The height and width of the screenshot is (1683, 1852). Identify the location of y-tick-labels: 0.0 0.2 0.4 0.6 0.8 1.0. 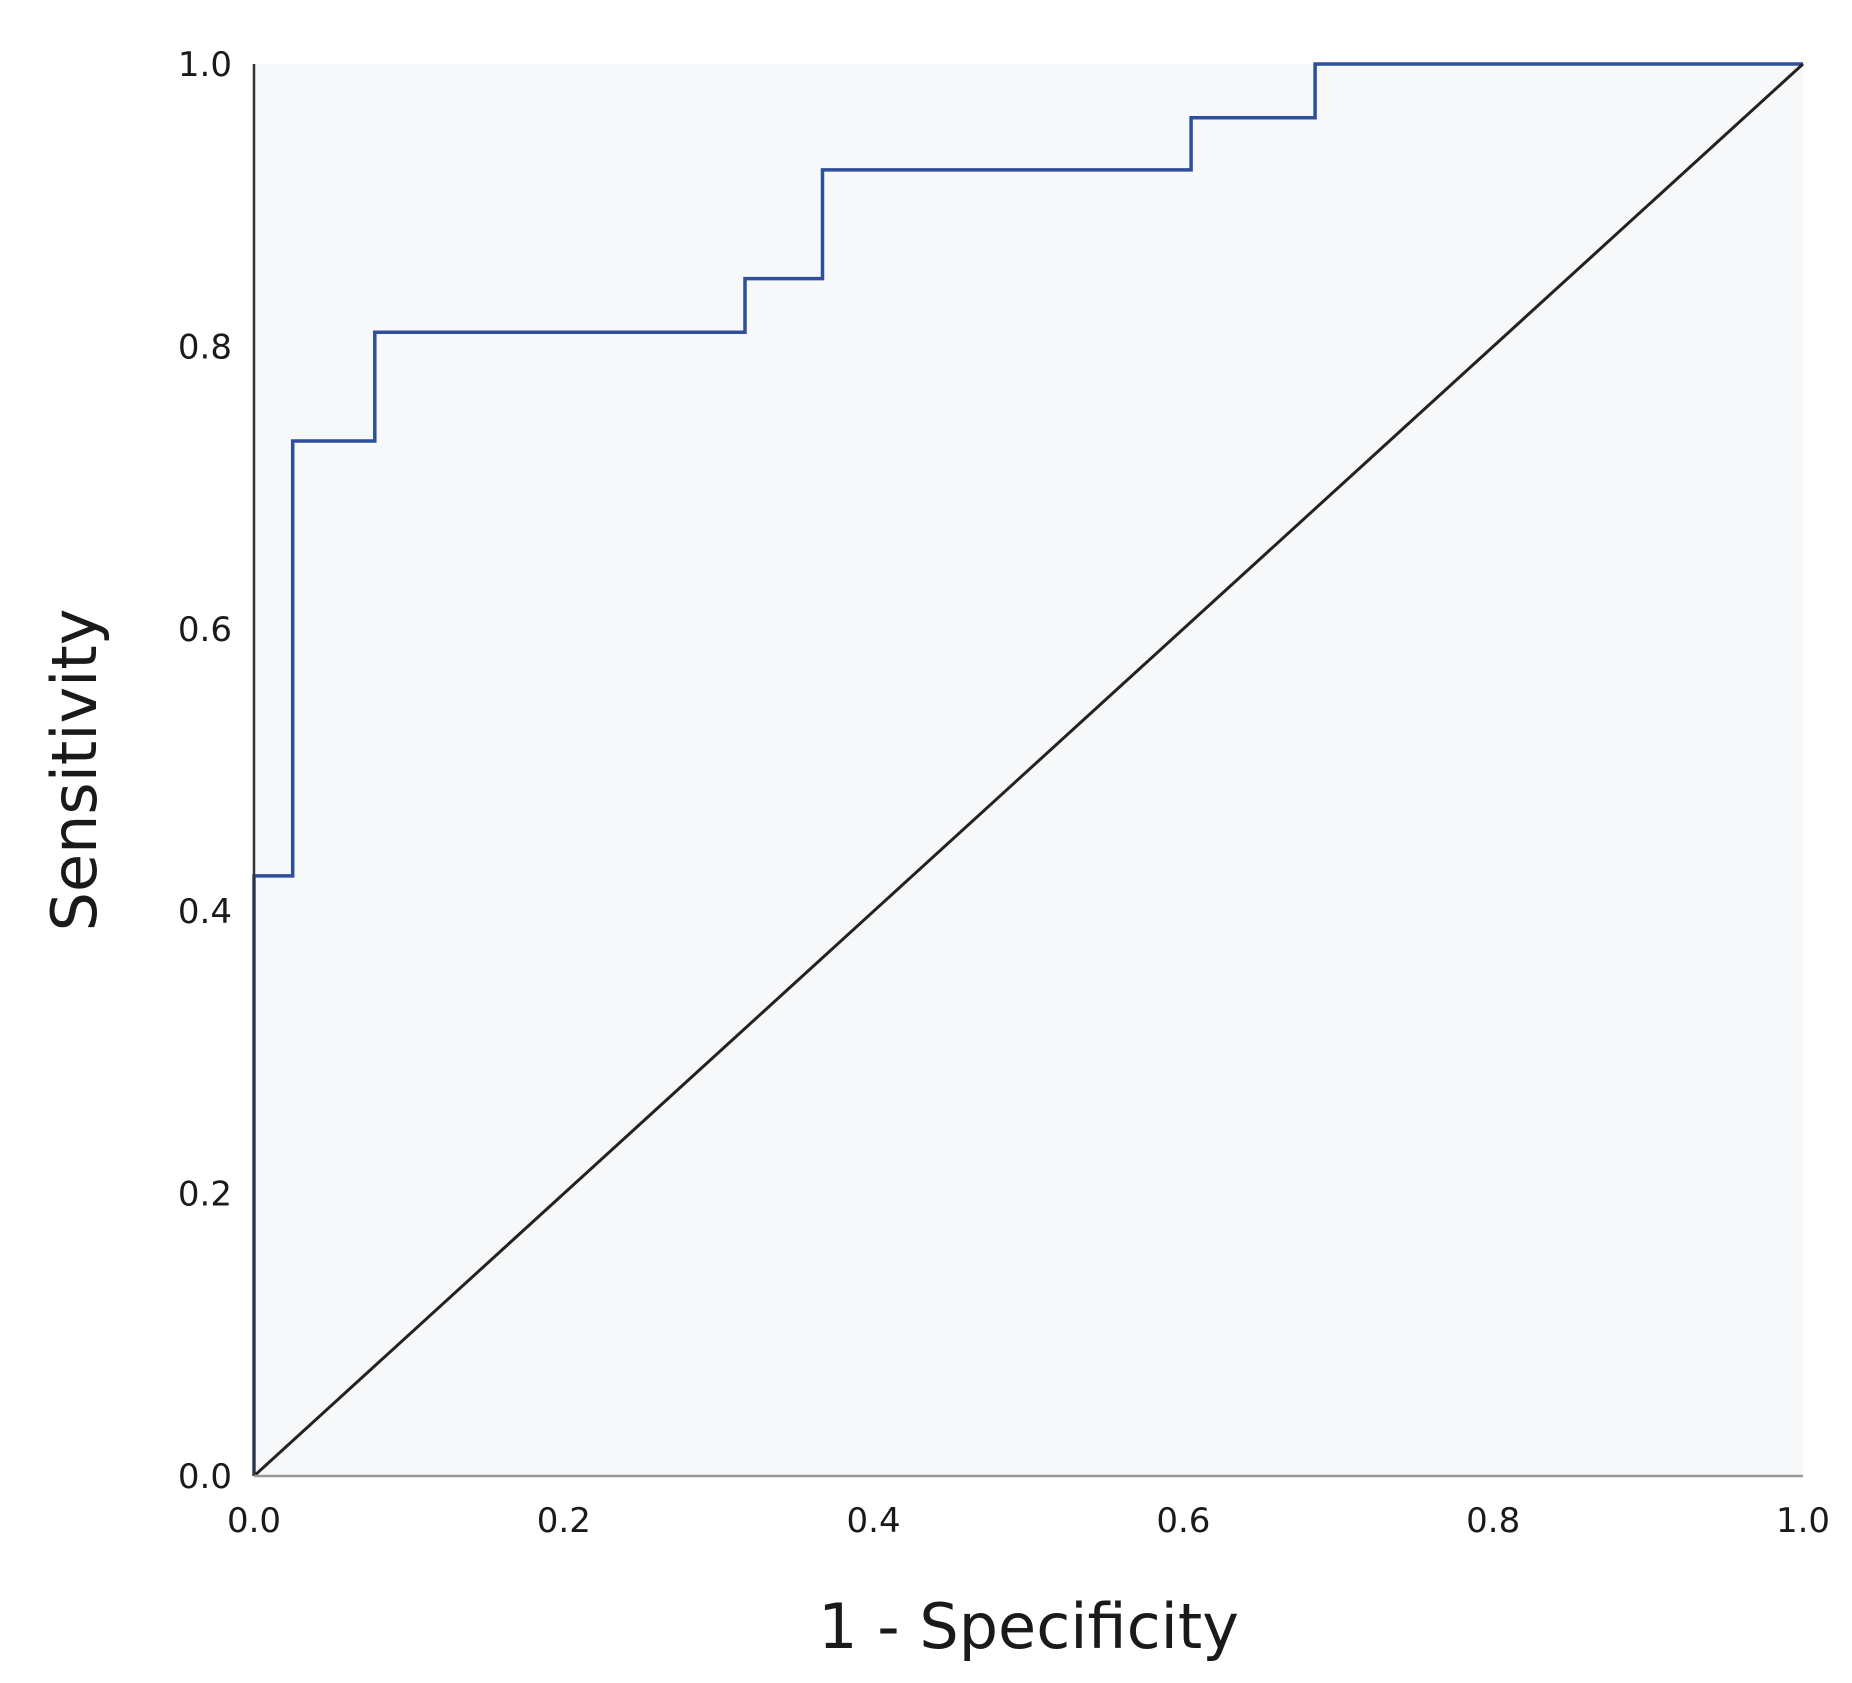
(205, 771).